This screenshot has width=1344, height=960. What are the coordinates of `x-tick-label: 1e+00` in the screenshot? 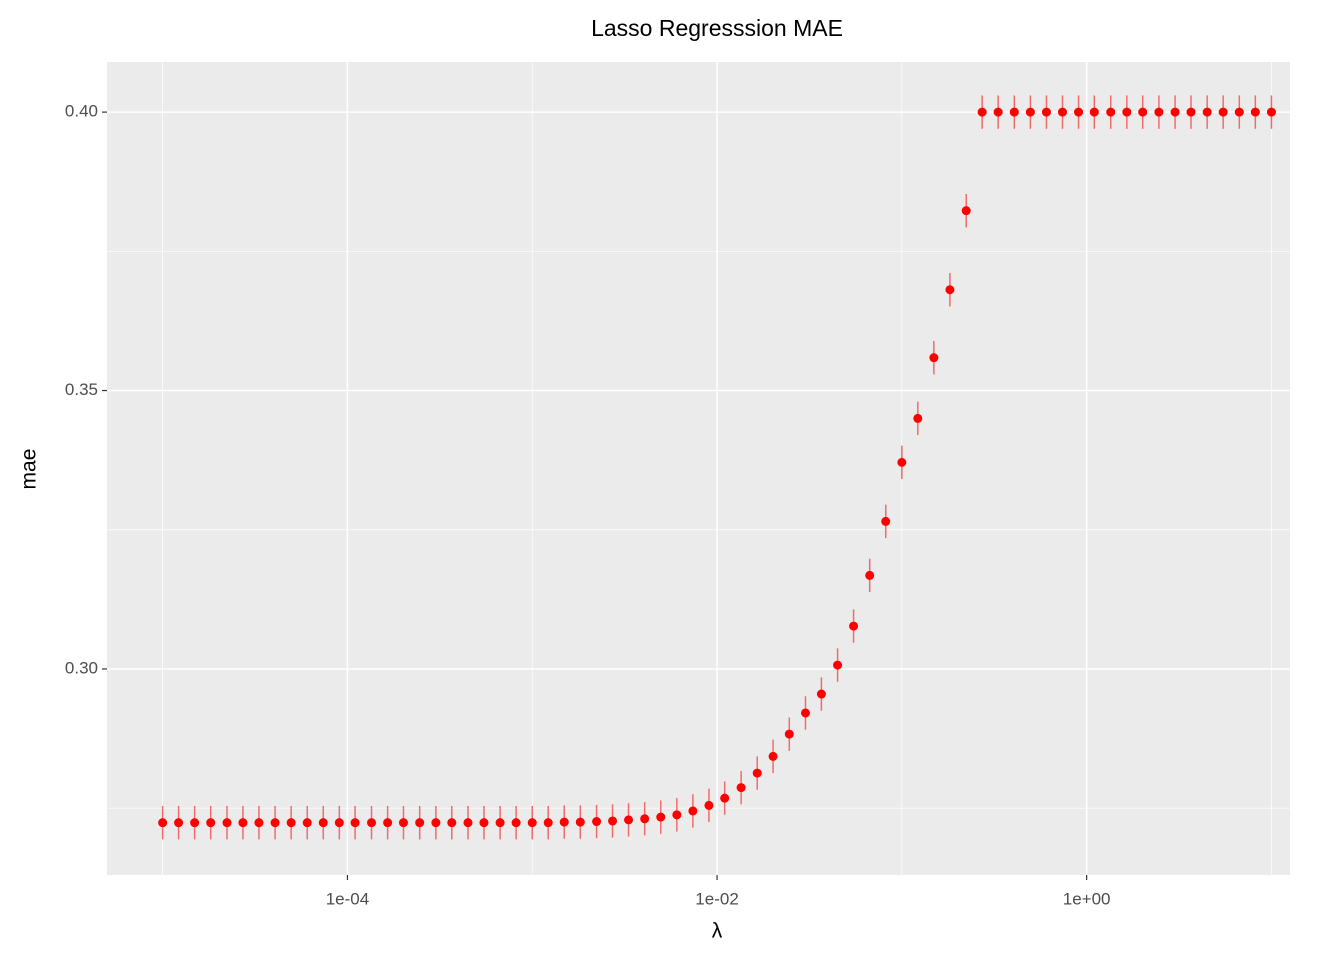 It's located at (1087, 898).